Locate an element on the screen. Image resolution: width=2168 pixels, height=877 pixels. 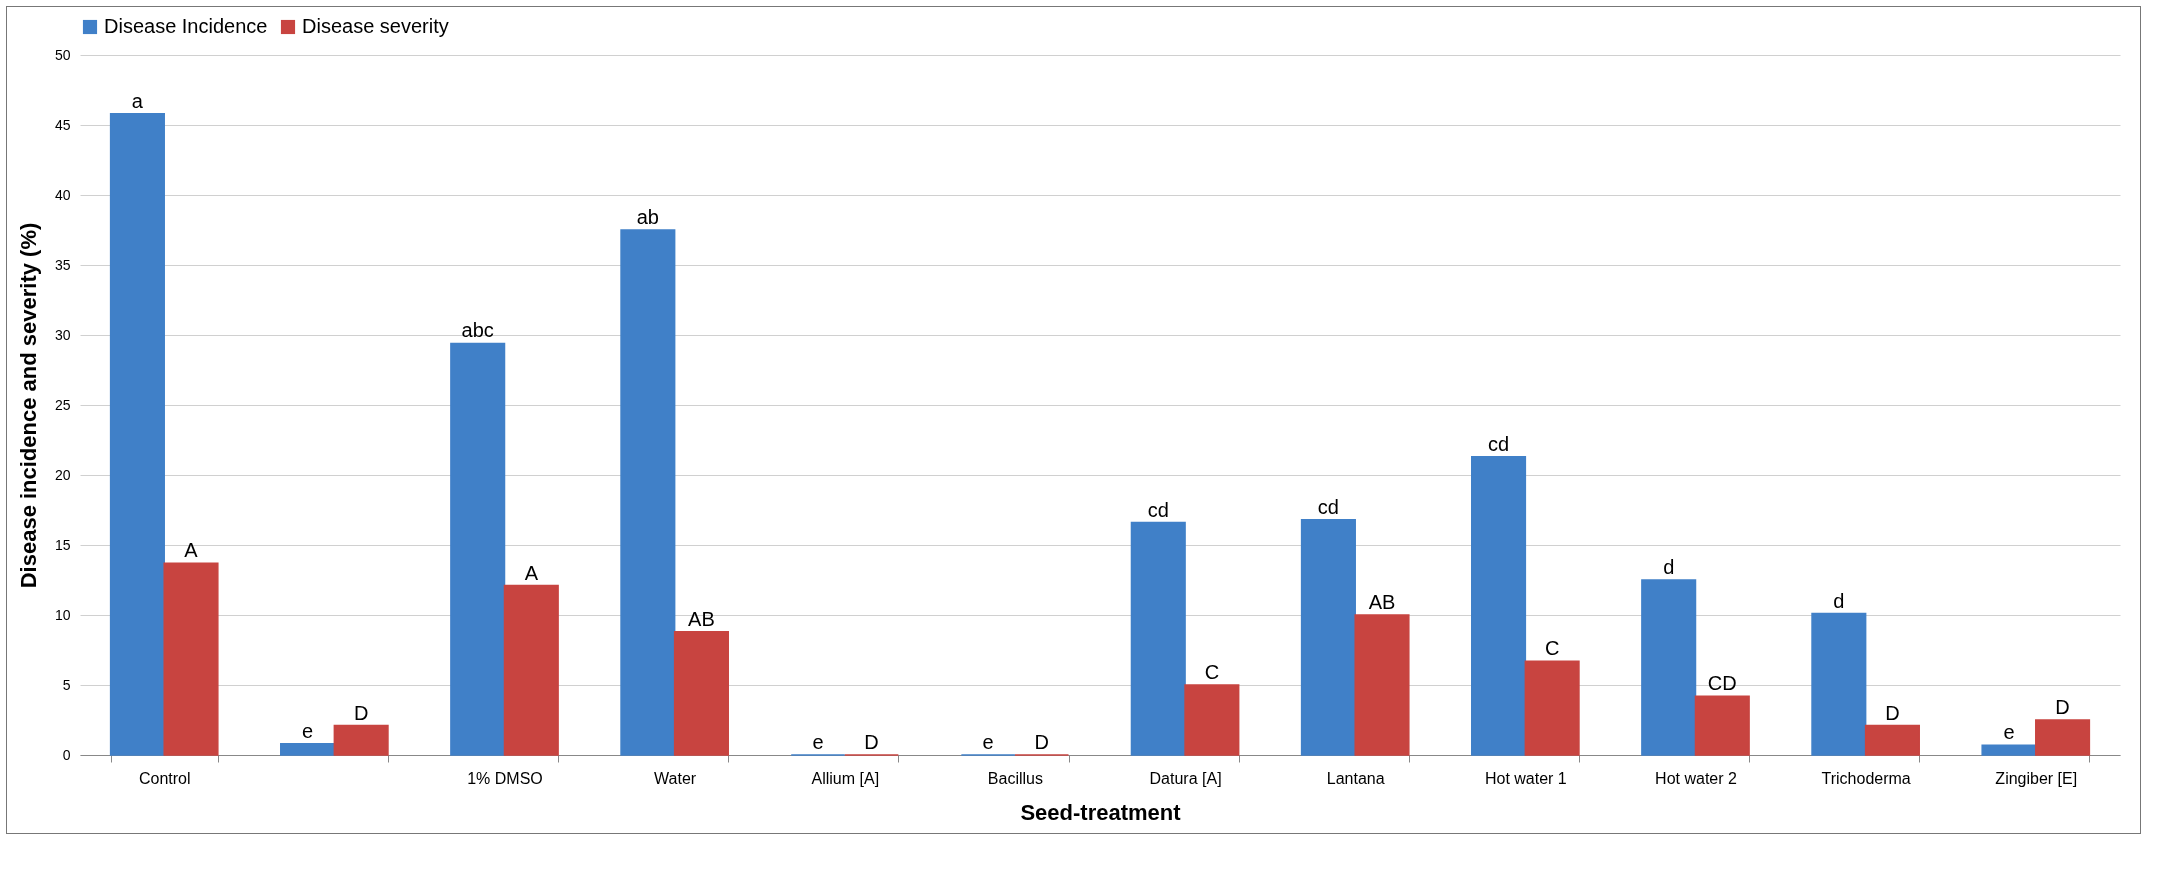
y-tick-label: 50 is located at coordinates (62, 54).